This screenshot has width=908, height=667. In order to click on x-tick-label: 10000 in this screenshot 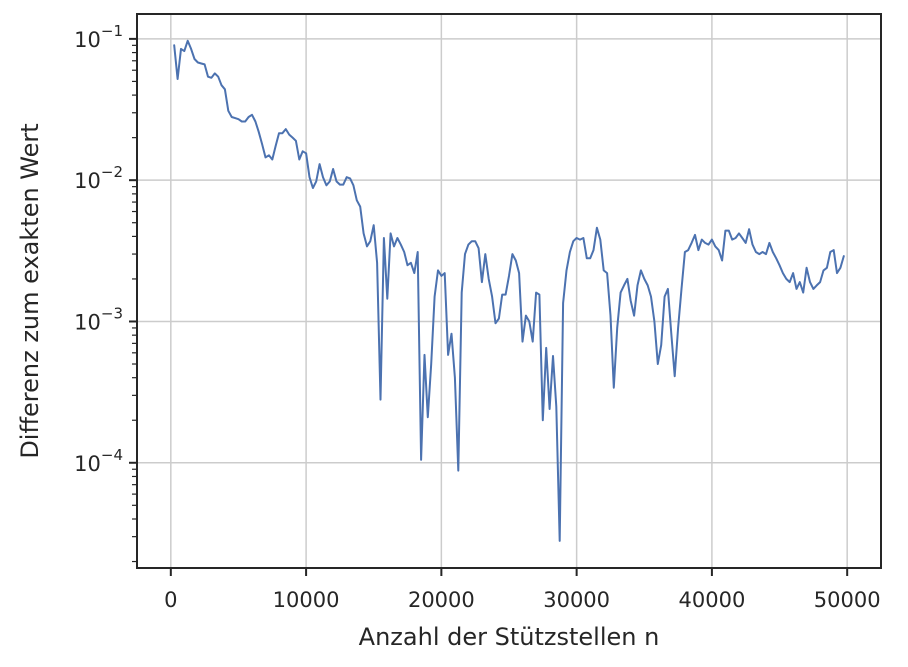, I will do `click(306, 600)`.